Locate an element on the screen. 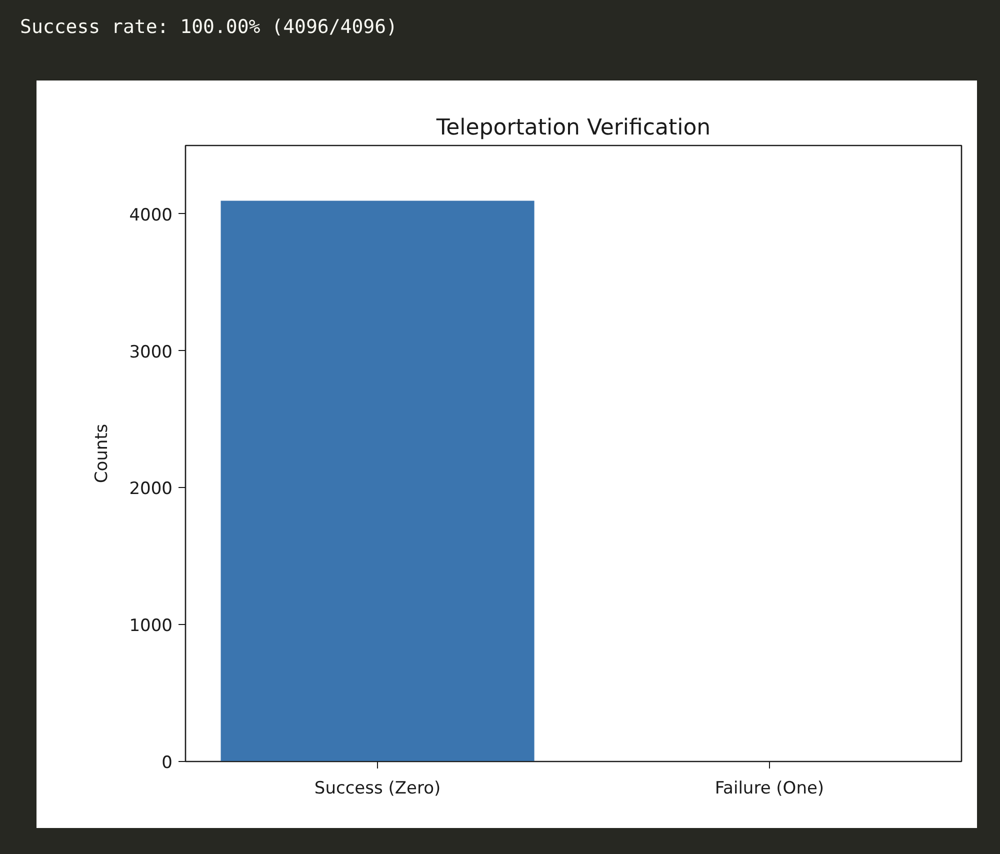 The image size is (1000, 854). y-tick-label: 0 is located at coordinates (167, 763).